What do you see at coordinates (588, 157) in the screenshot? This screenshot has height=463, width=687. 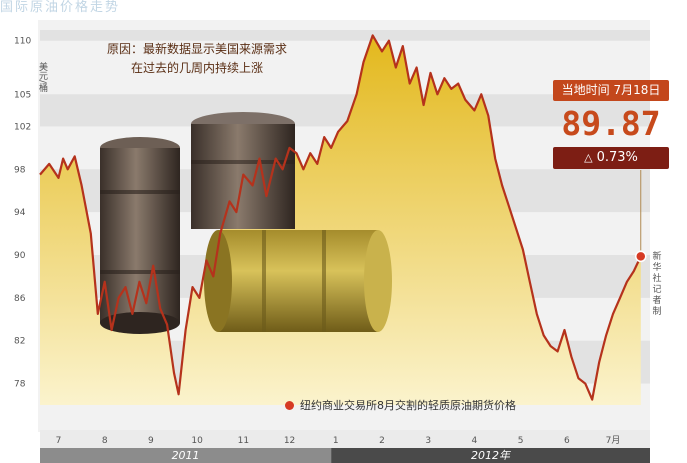 I see `up-triangle-icon: △` at bounding box center [588, 157].